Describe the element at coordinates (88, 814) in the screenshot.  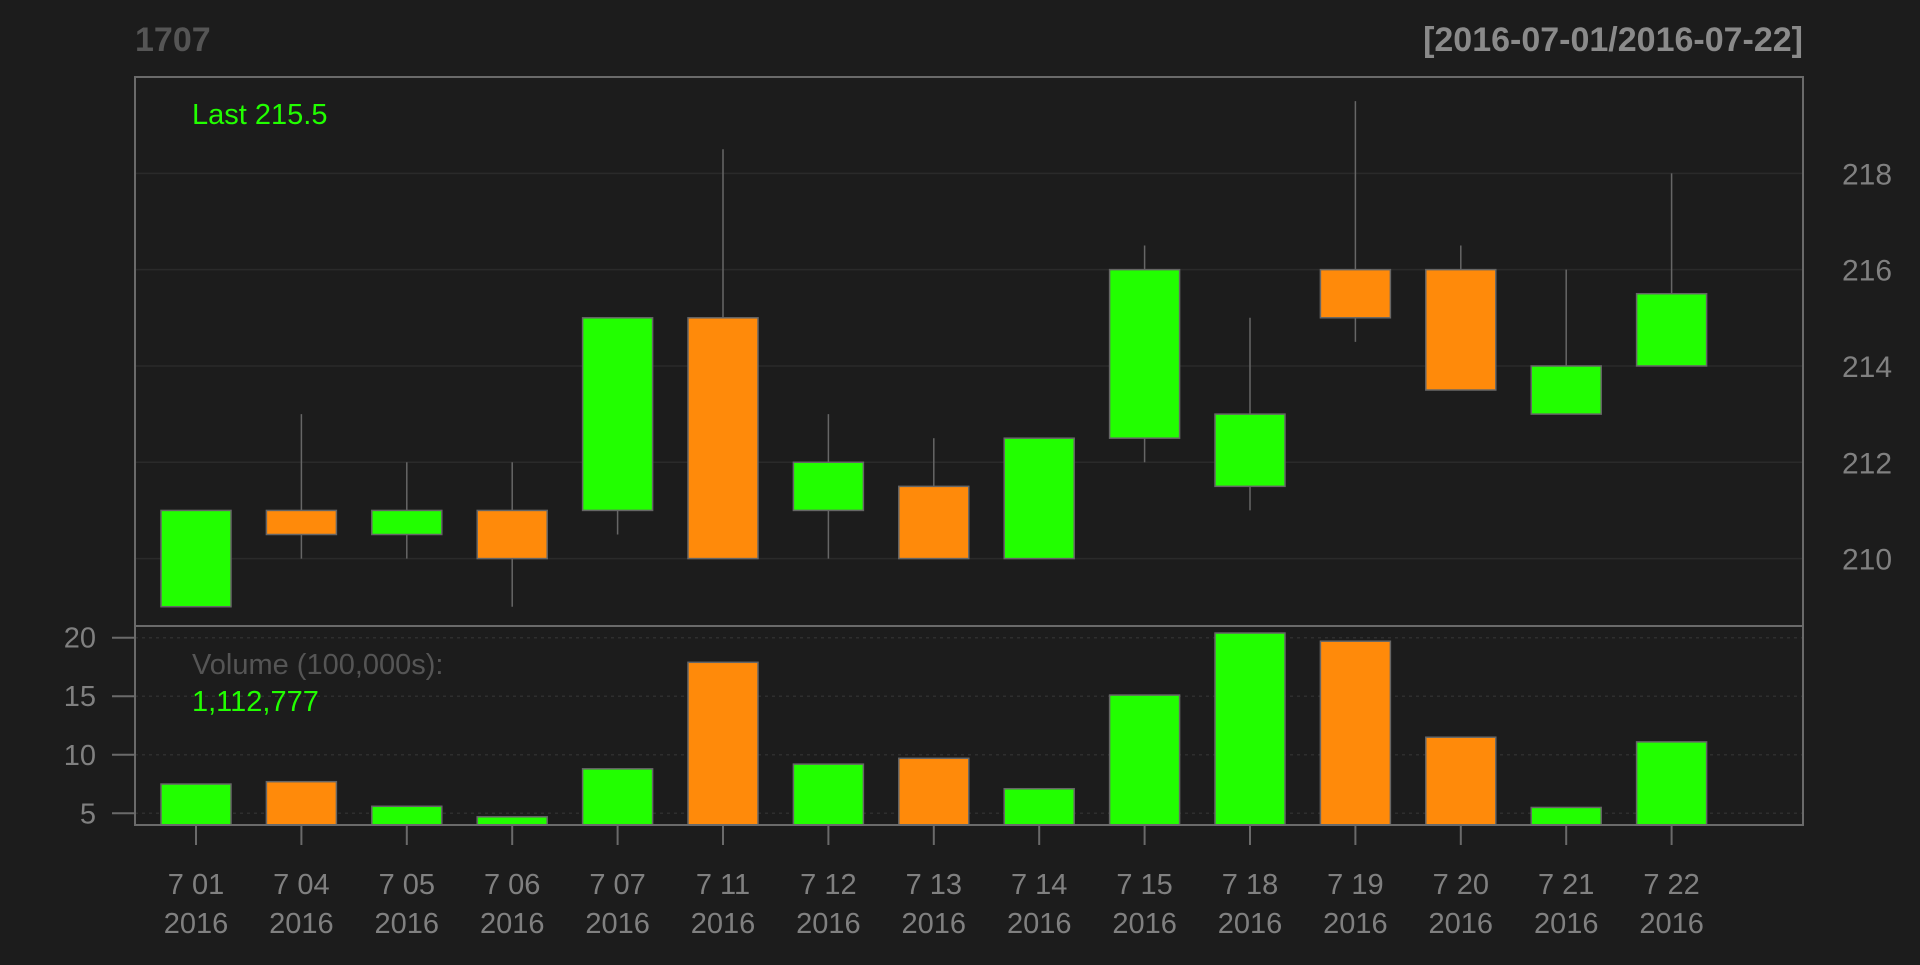
I see `volume-y-tick-label: 5` at that location.